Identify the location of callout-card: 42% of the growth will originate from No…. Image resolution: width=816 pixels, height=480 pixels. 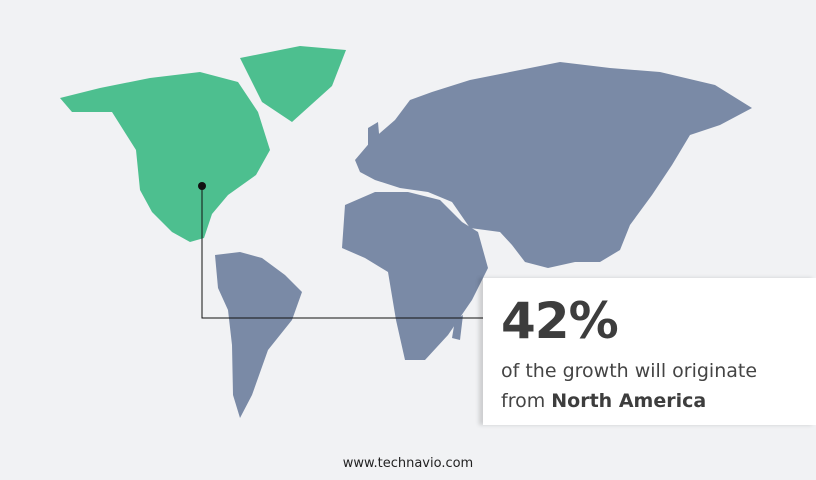
(649, 351).